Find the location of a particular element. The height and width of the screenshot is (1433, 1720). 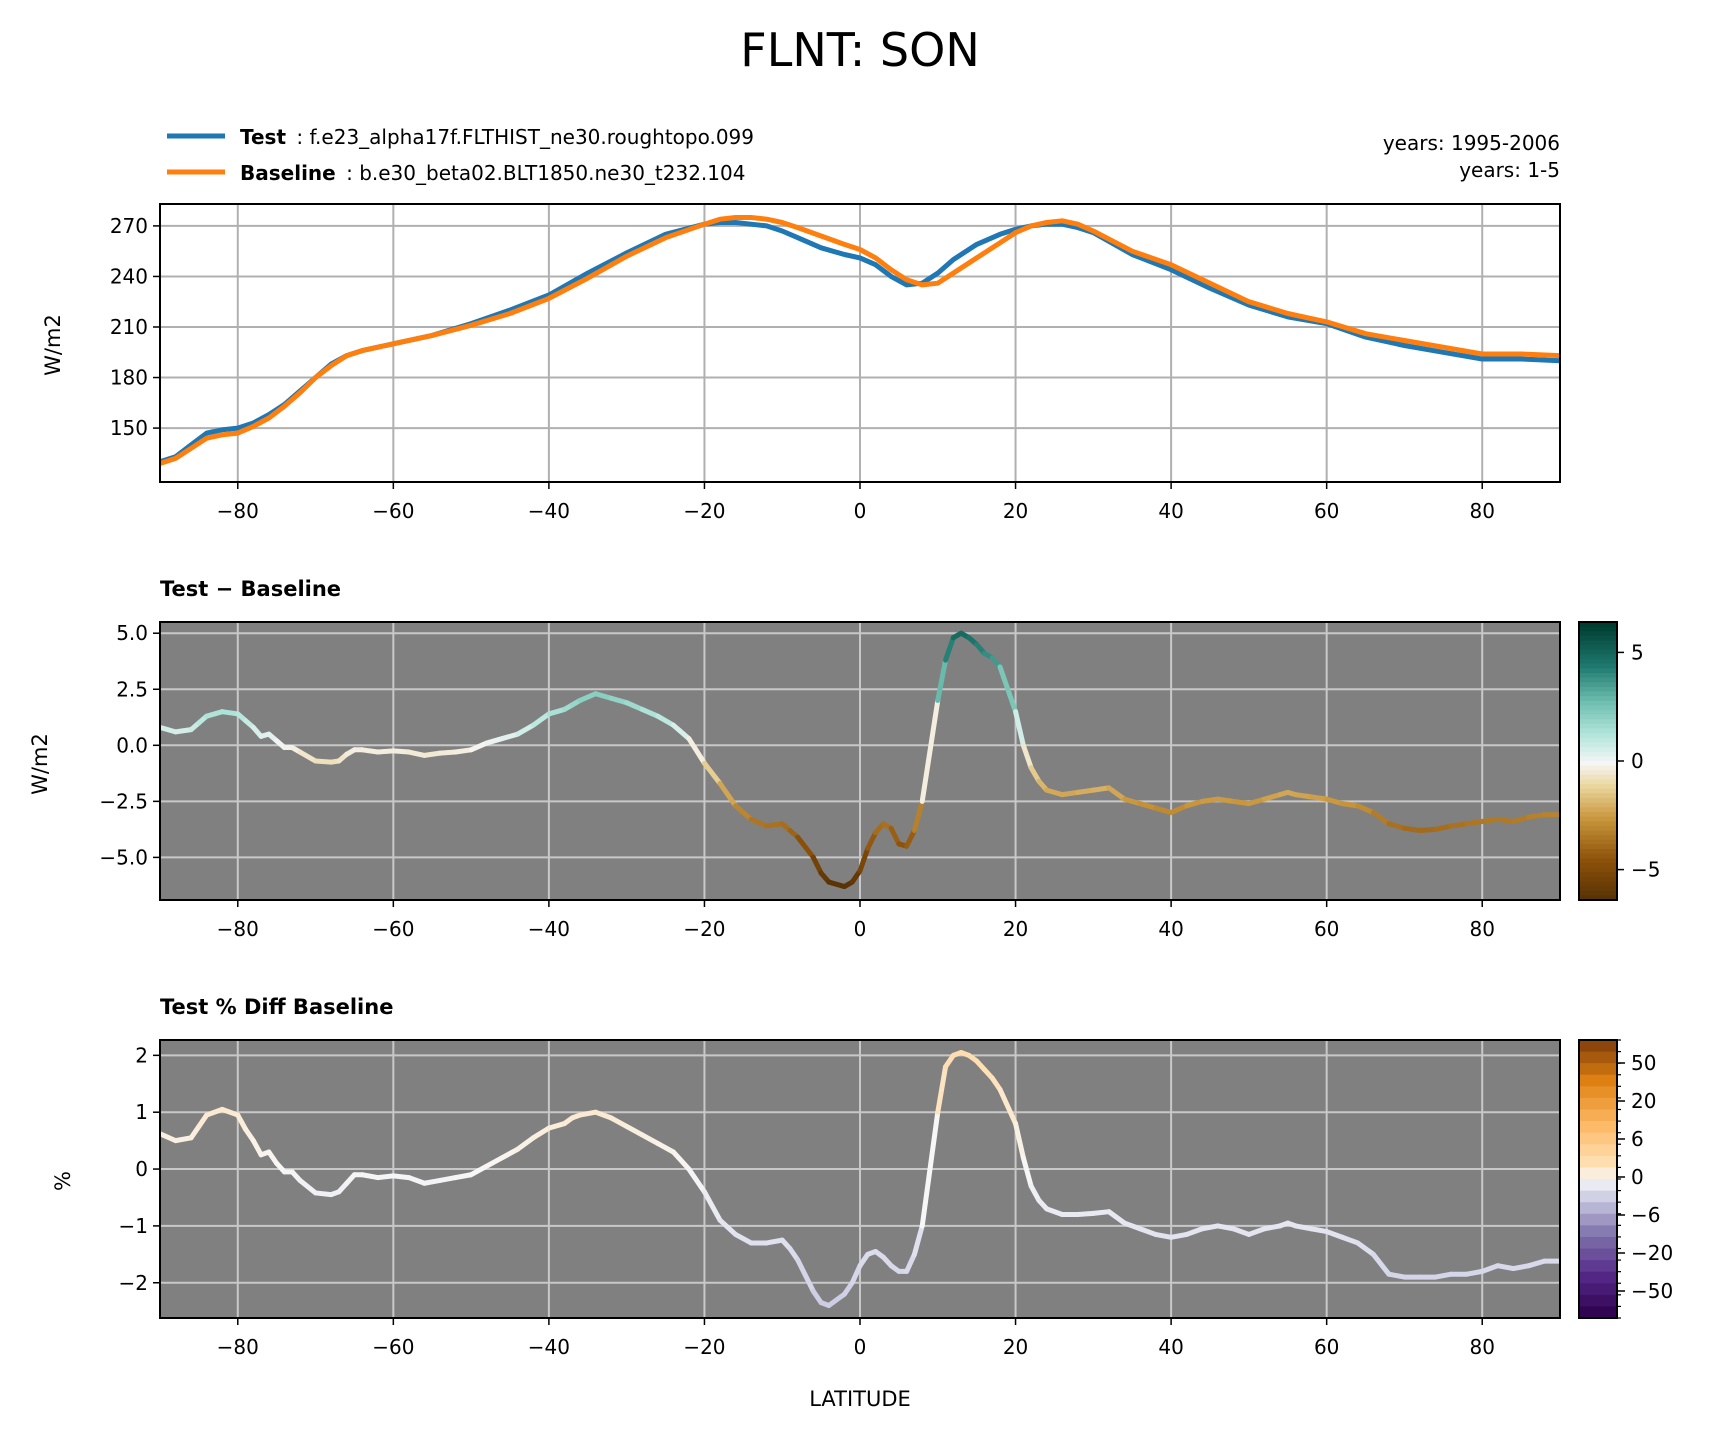

y-tick-label: −2.5 is located at coordinates (123, 801).